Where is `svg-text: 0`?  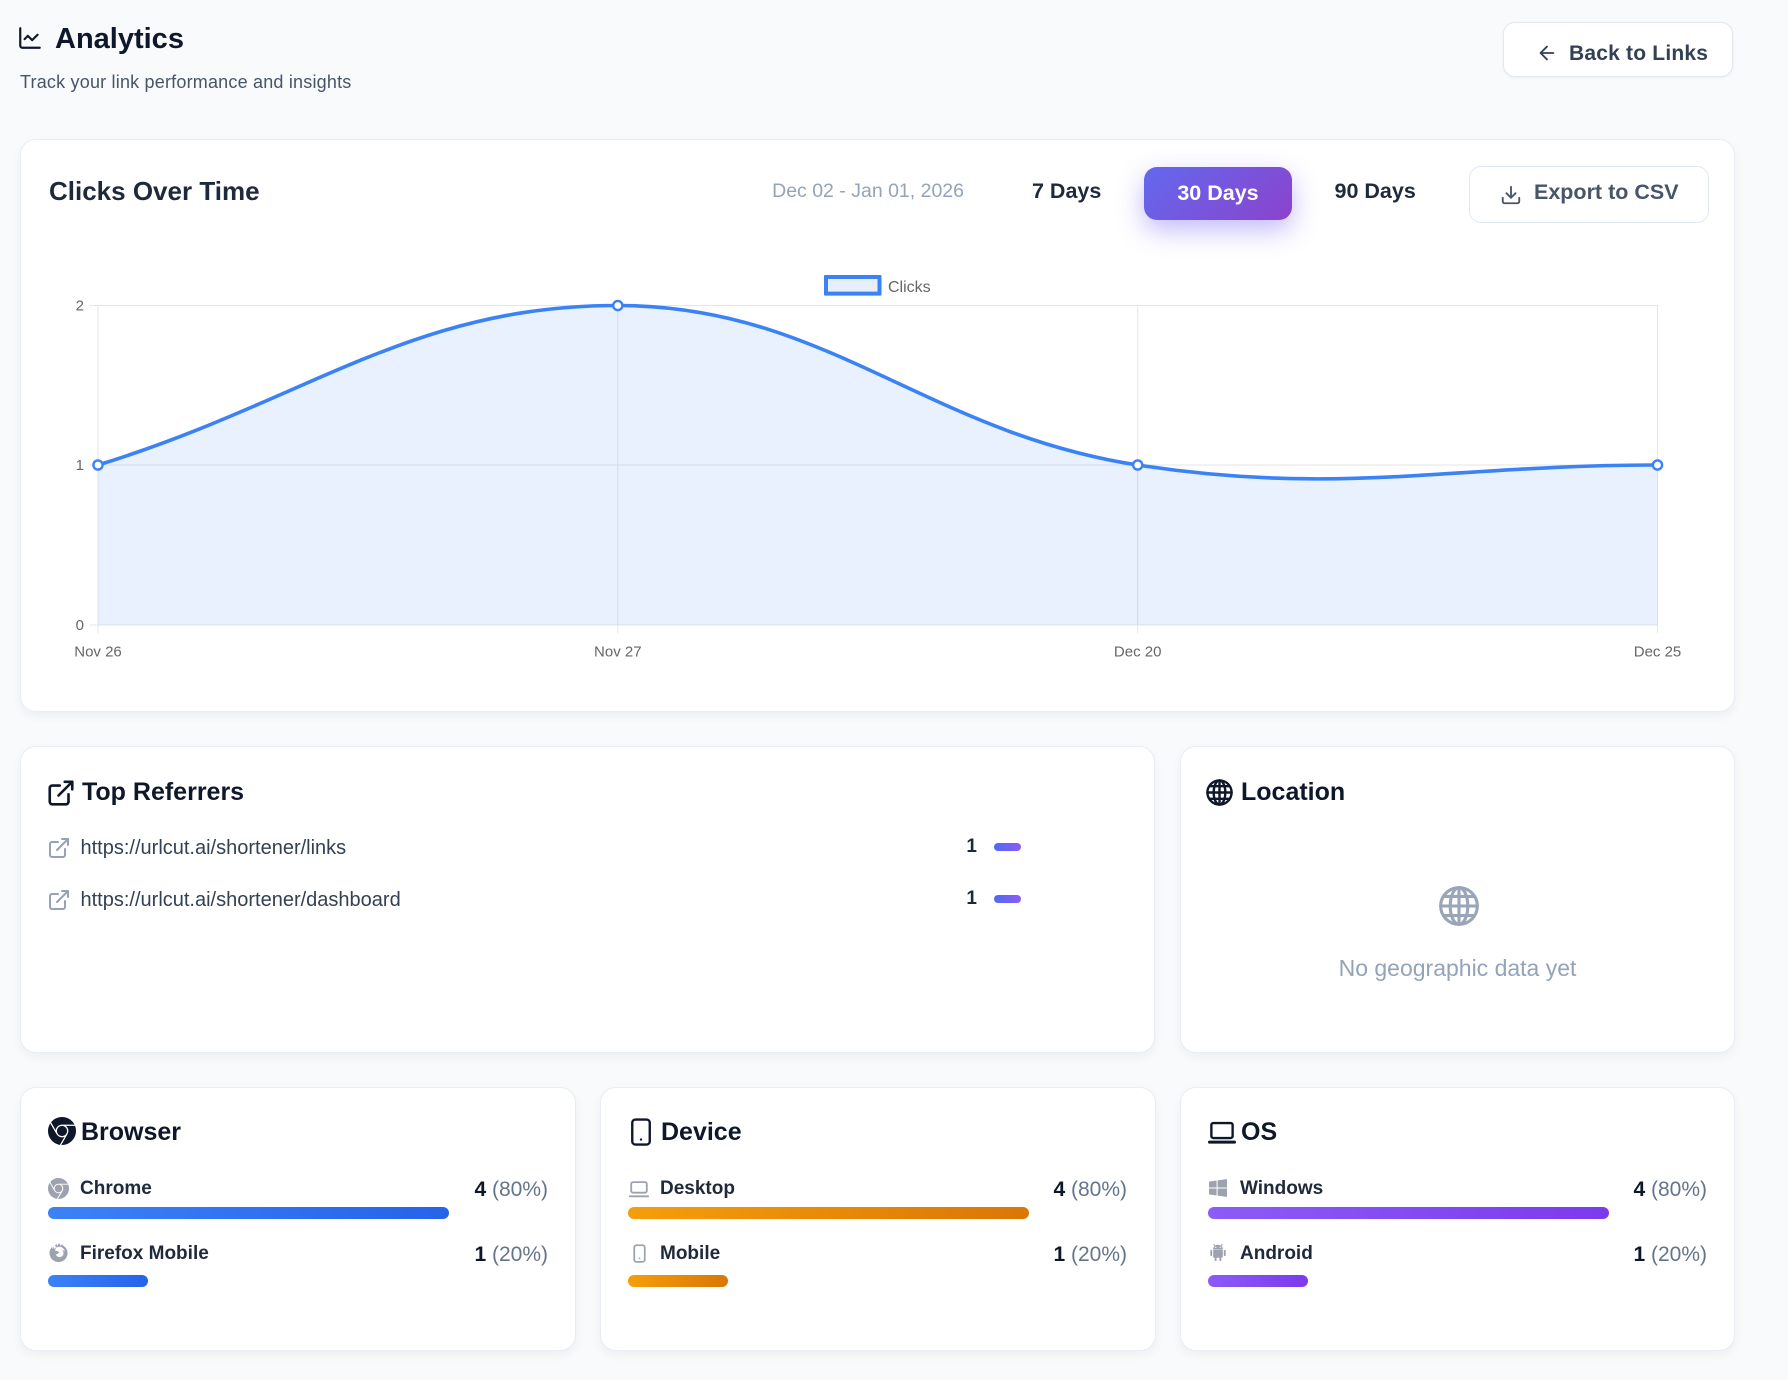
svg-text: 0 is located at coordinates (80, 625).